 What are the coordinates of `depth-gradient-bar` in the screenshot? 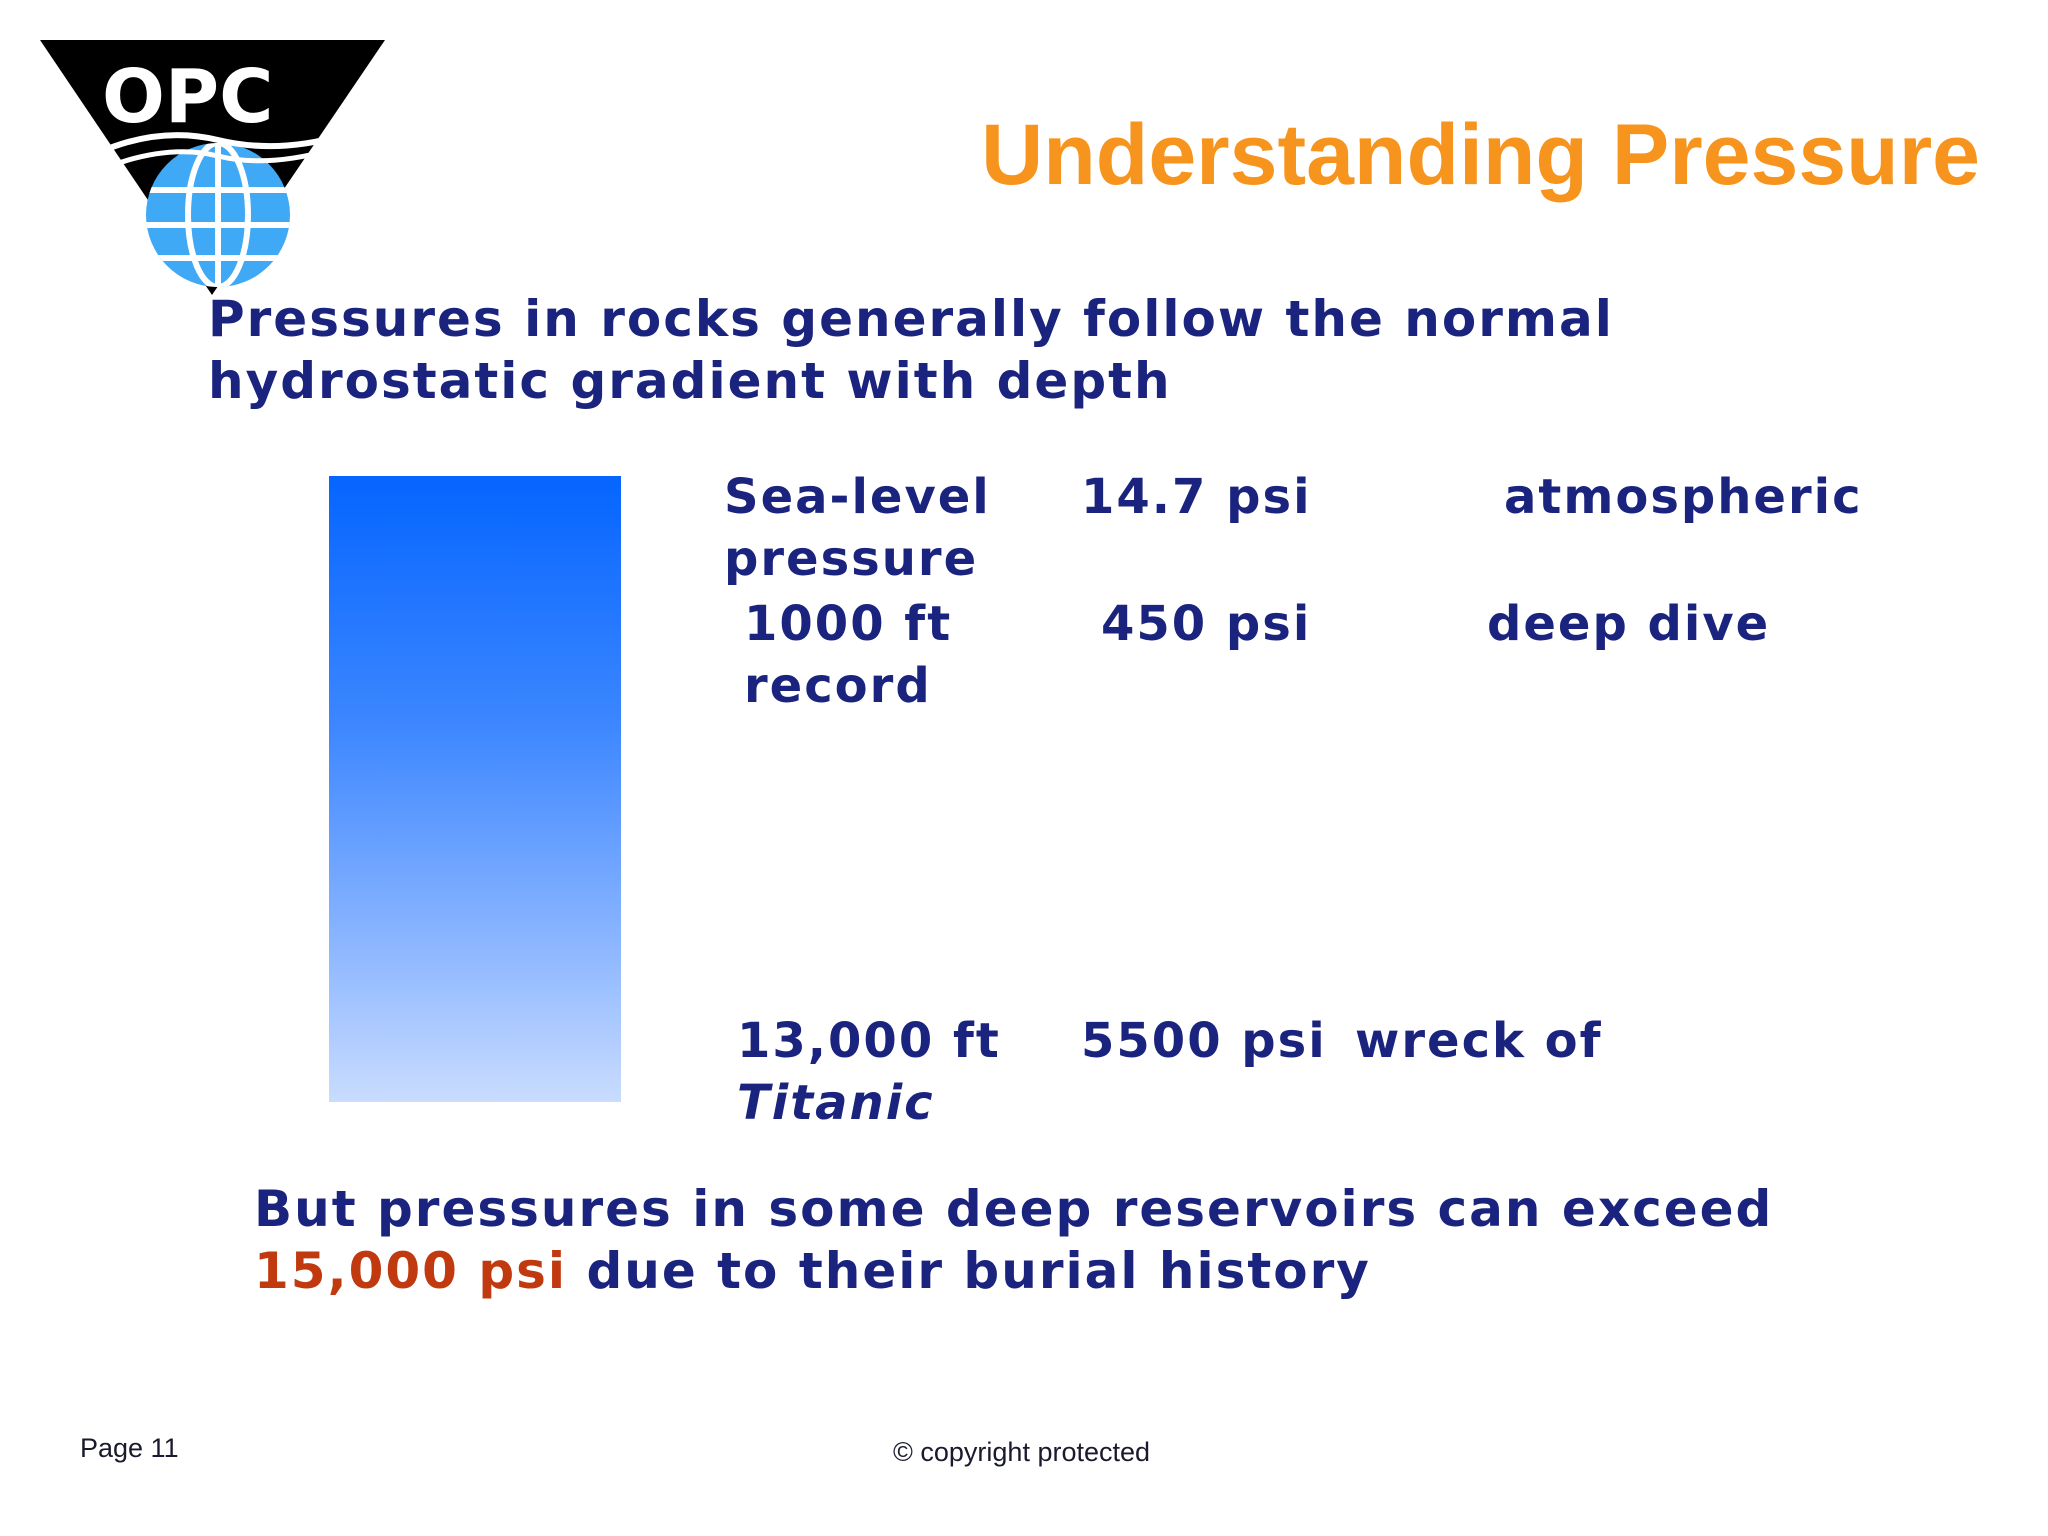 It's located at (475, 789).